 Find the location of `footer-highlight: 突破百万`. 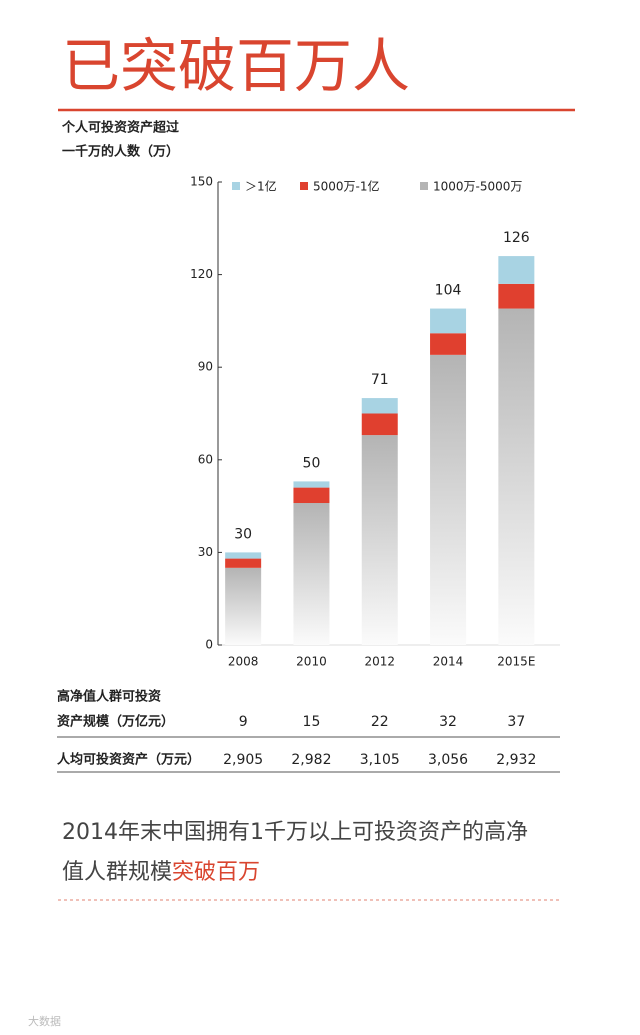

footer-highlight: 突破百万 is located at coordinates (216, 872).